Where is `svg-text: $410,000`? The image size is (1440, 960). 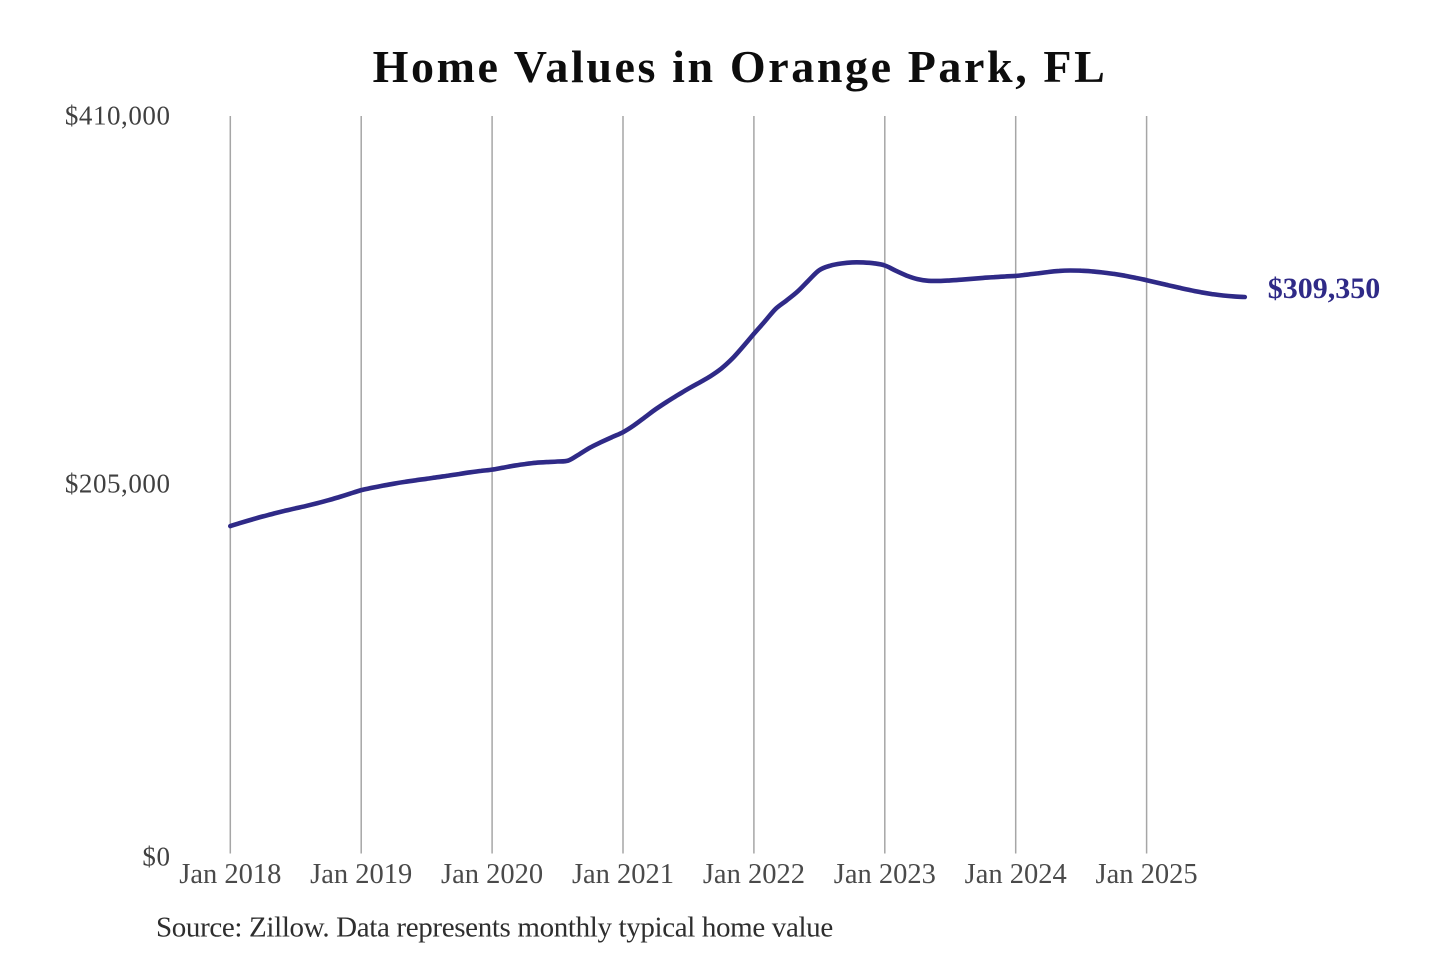
svg-text: $410,000 is located at coordinates (118, 116).